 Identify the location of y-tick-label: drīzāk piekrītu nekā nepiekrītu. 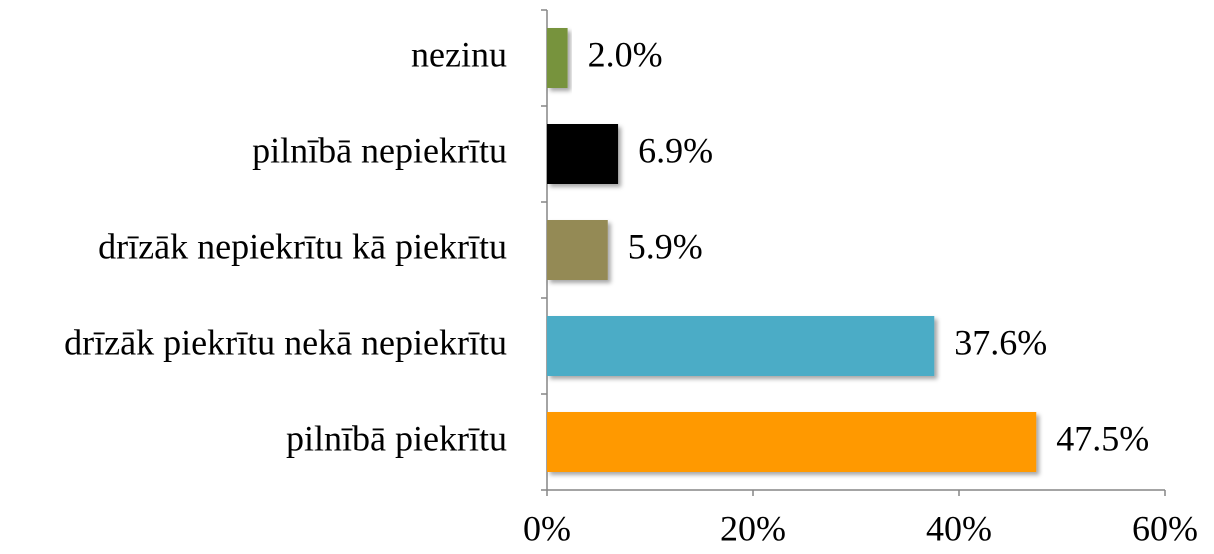
(285, 342).